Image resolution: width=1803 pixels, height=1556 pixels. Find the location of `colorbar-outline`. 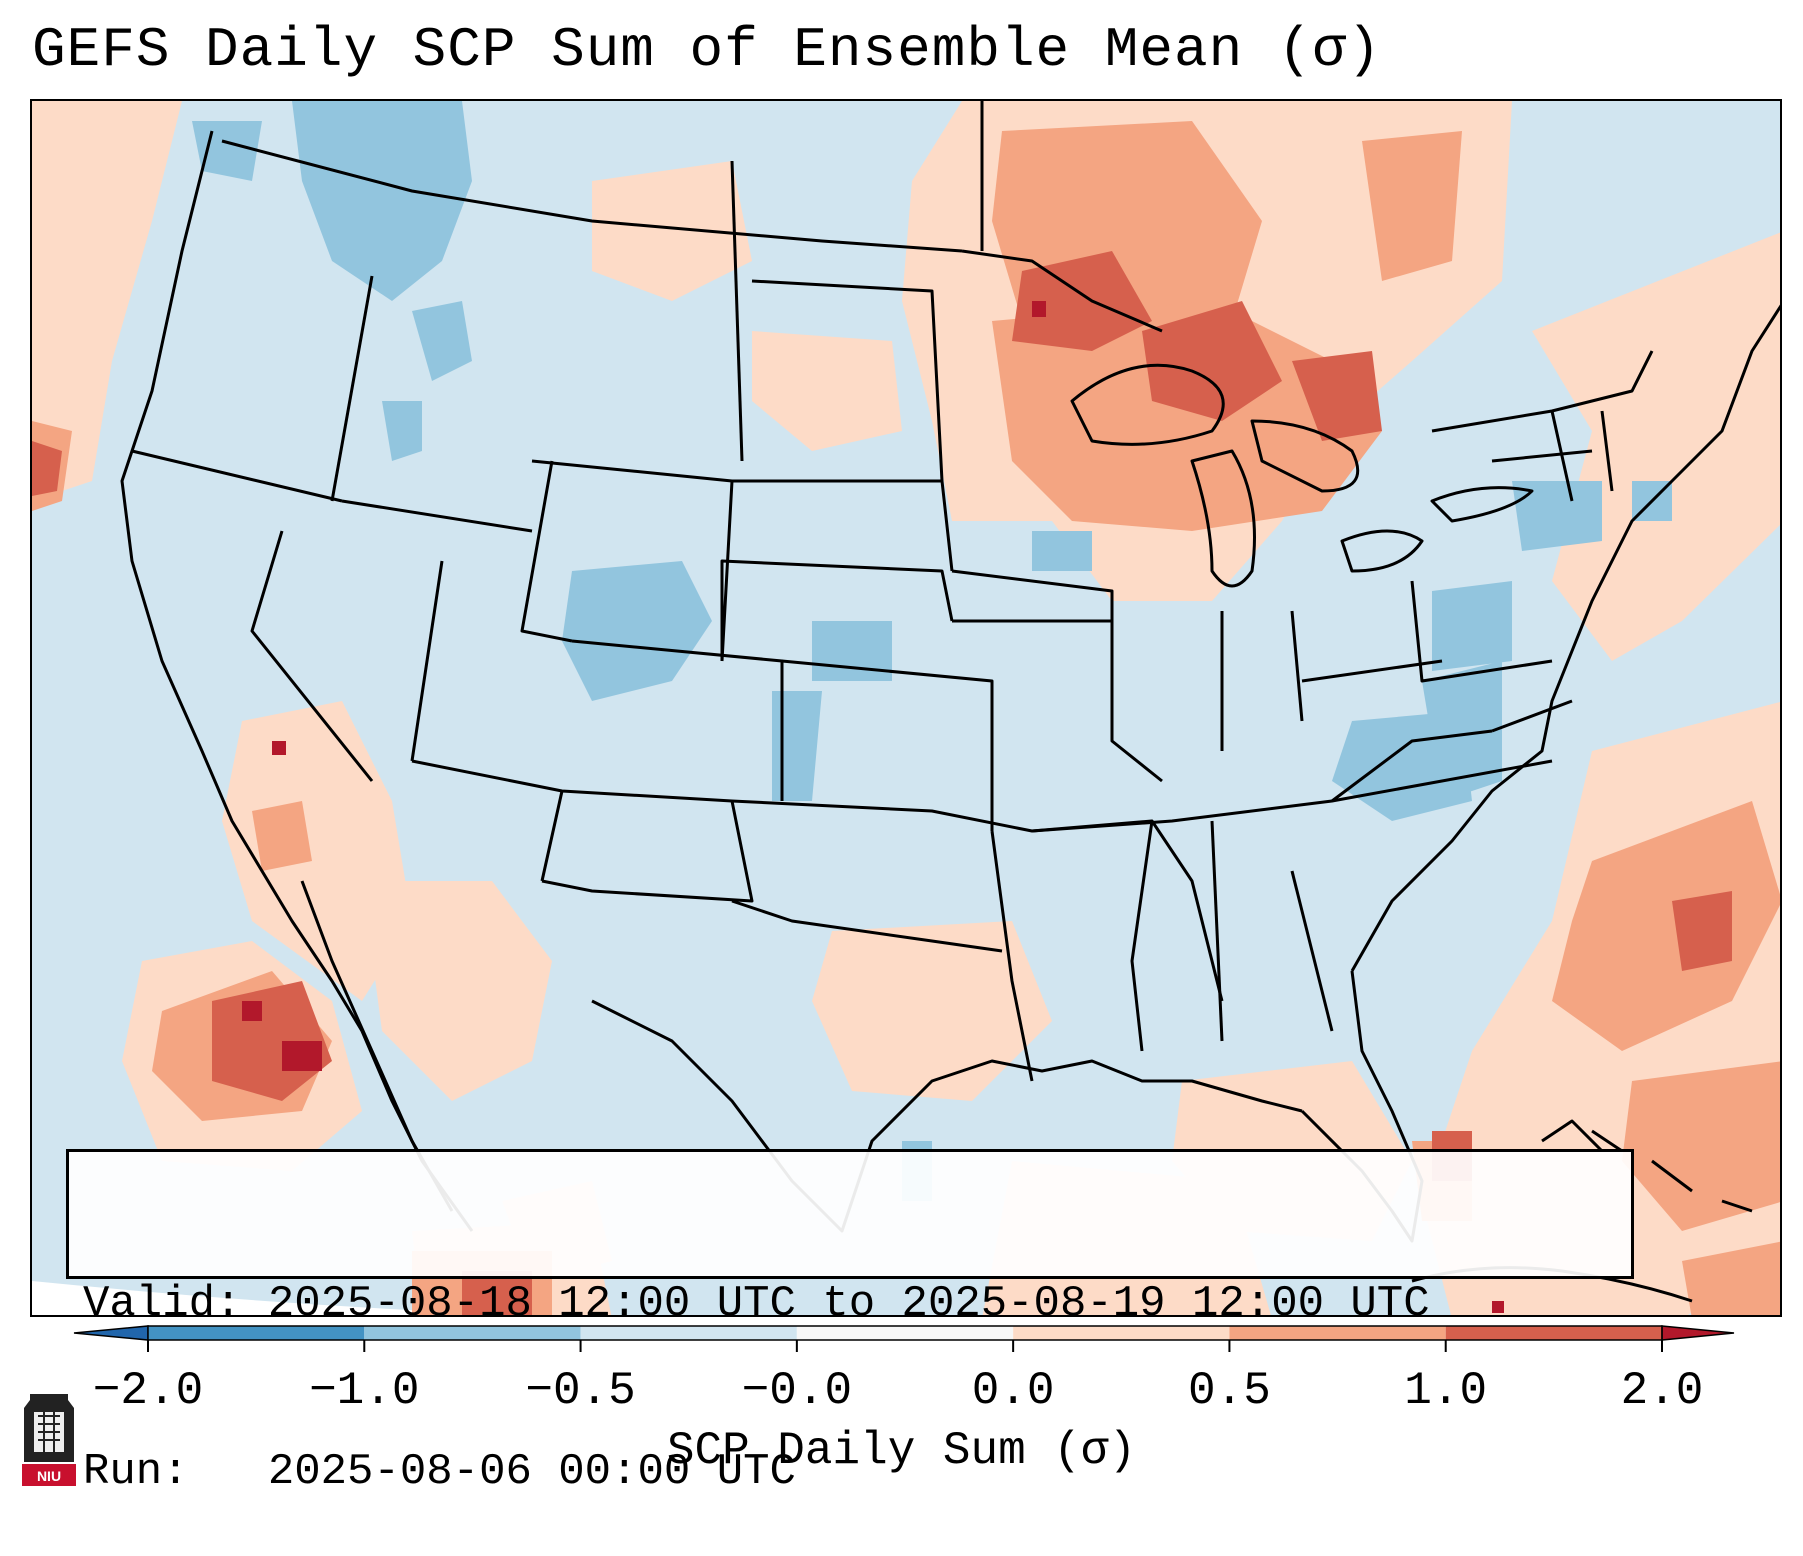

colorbar-outline is located at coordinates (905, 1333).